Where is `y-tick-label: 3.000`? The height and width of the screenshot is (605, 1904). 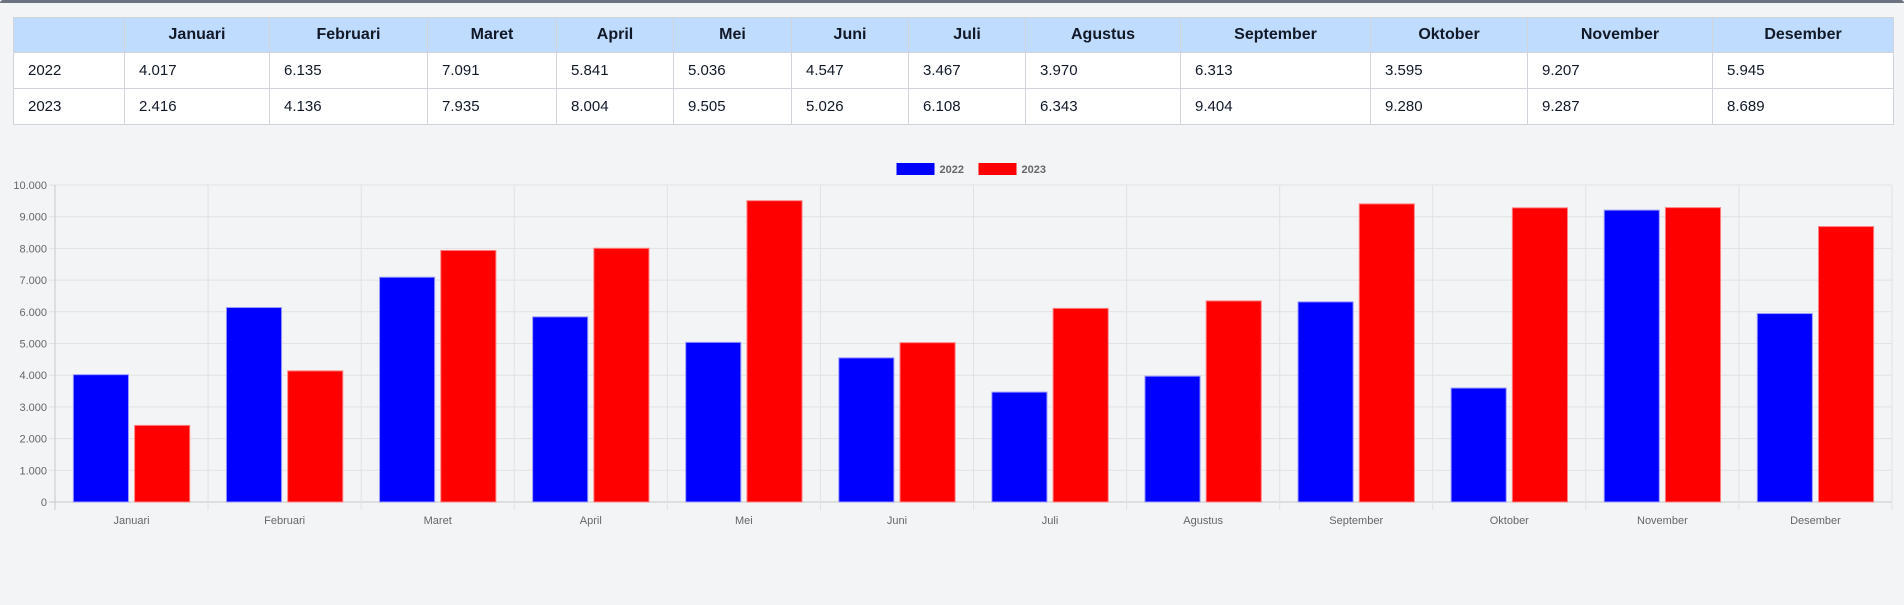
y-tick-label: 3.000 is located at coordinates (33, 408).